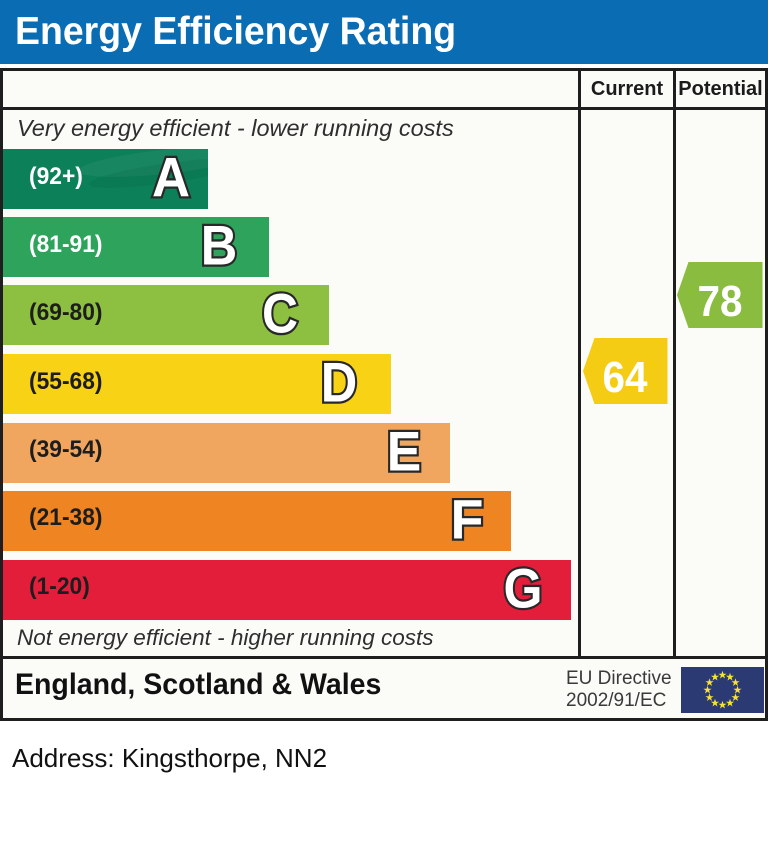  Describe the element at coordinates (339, 381) in the screenshot. I see `svg-text: D` at that location.